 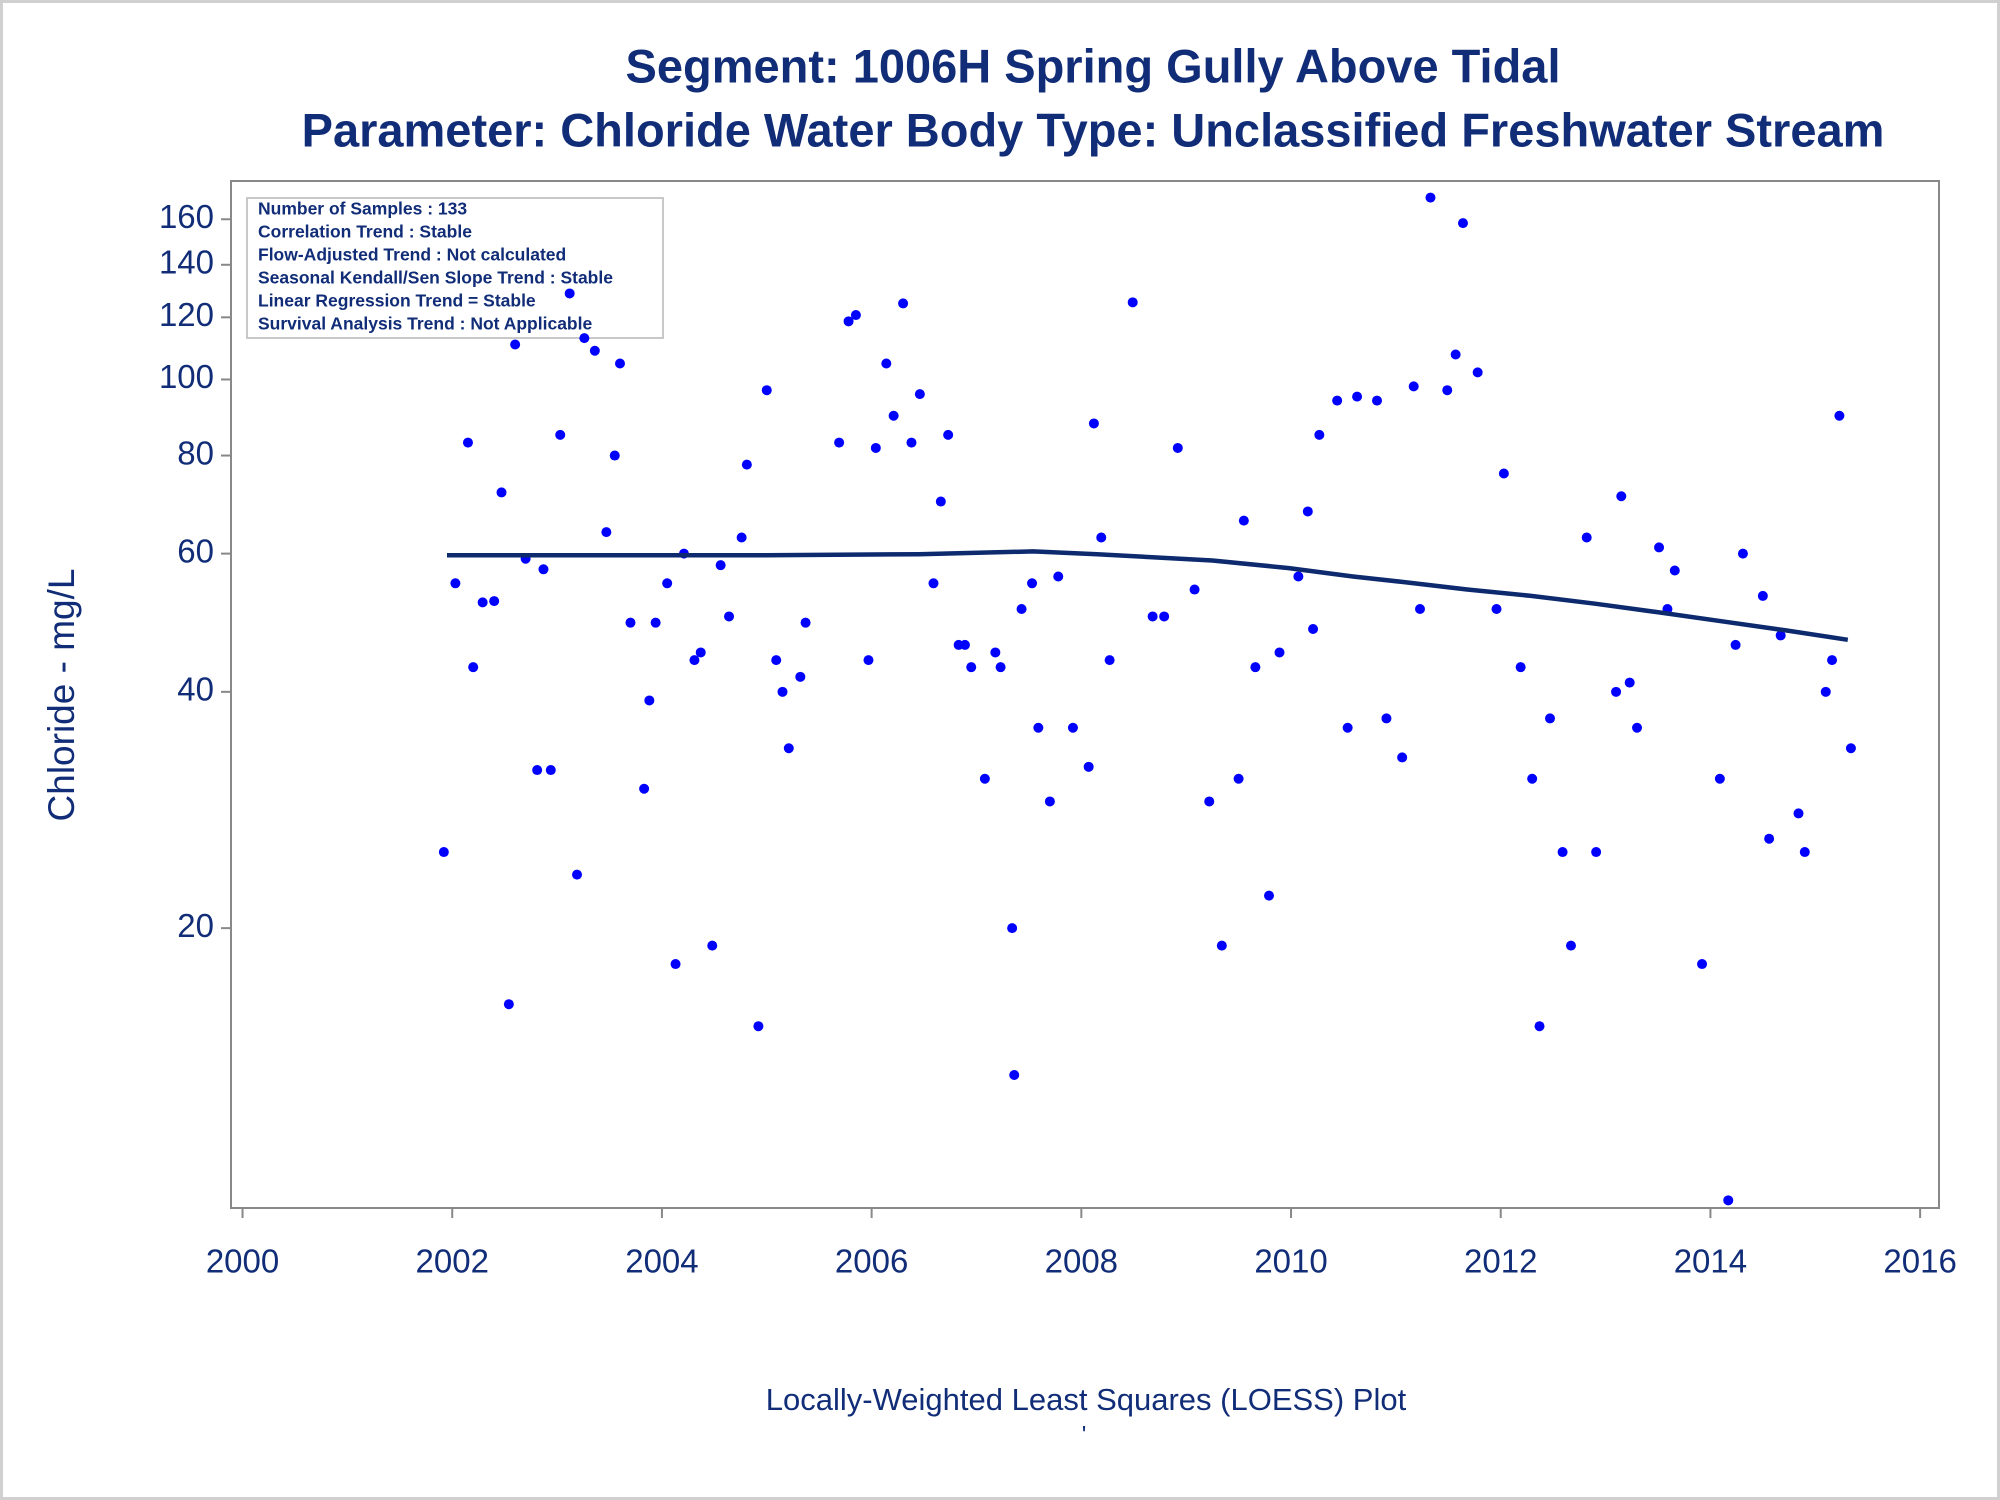 I want to click on y-tick-label: 100, so click(x=186, y=376).